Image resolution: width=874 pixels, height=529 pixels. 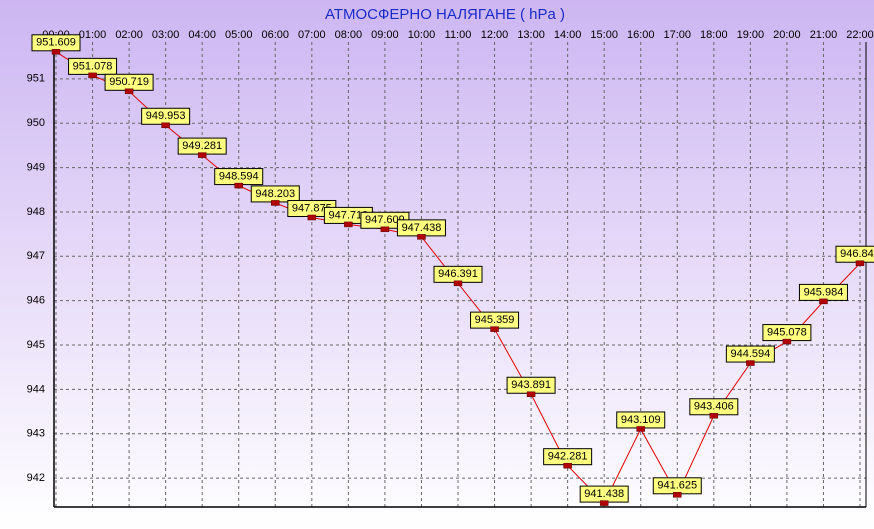 I want to click on x-tick-label: 03:00, so click(x=166, y=35).